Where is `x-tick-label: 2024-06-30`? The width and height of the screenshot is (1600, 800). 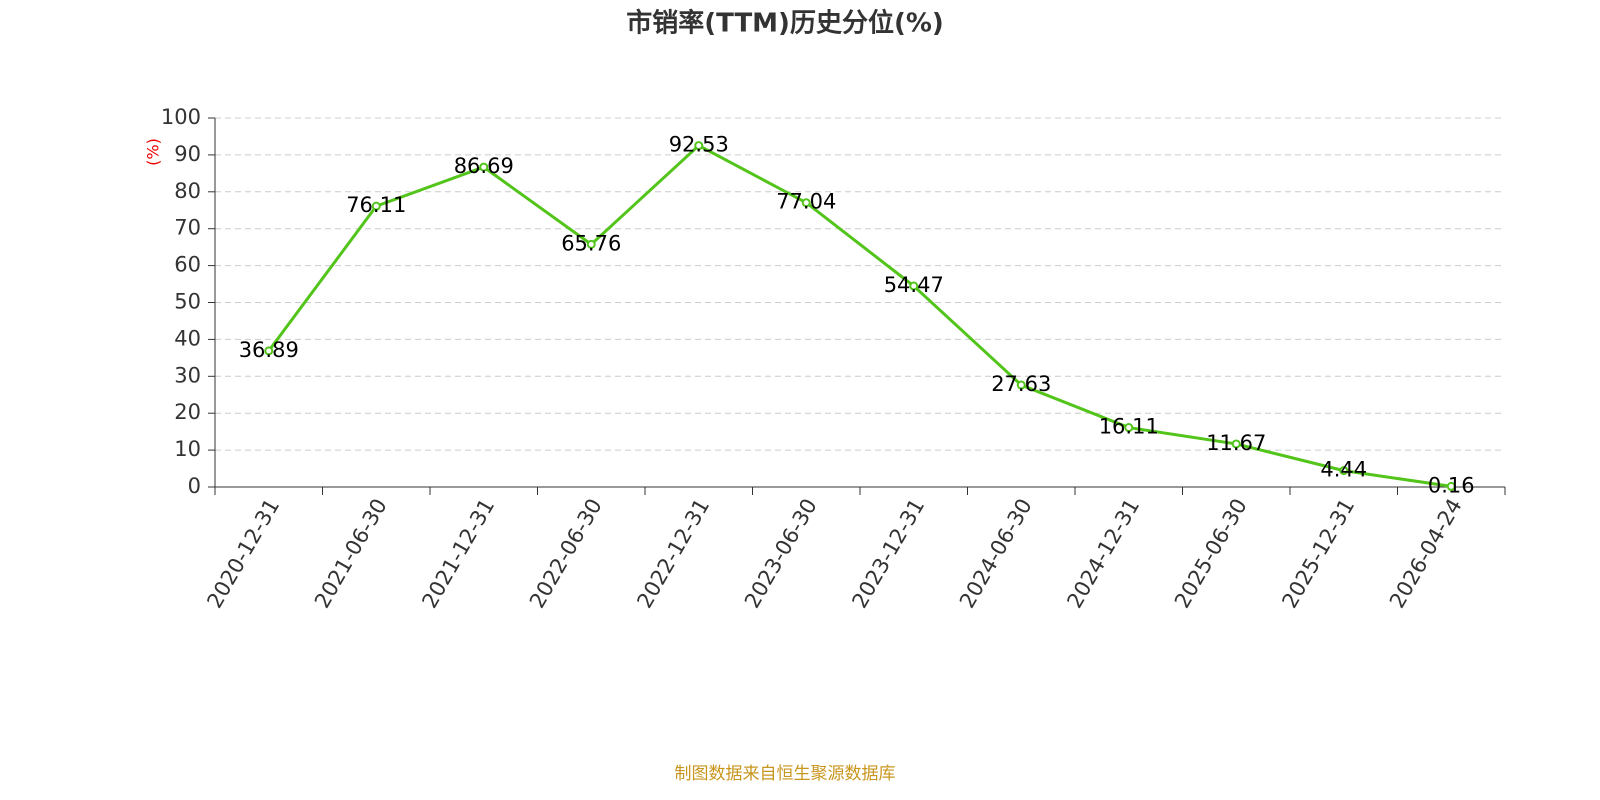 x-tick-label: 2024-06-30 is located at coordinates (996, 554).